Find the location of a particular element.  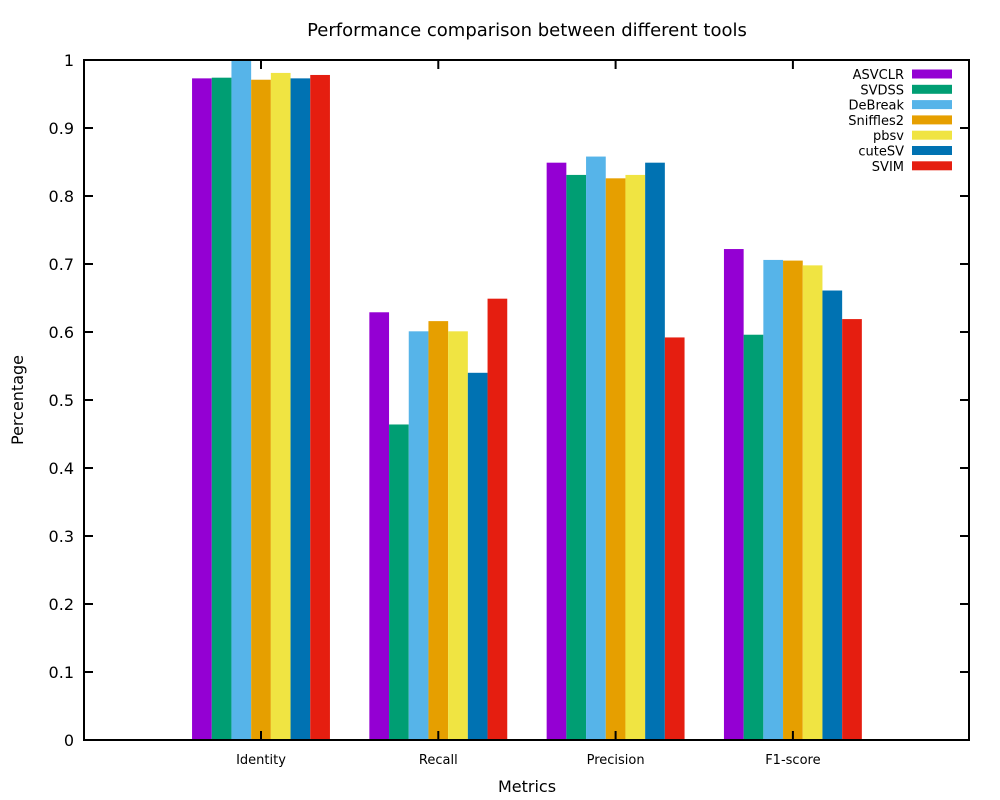

legend-label-asvclr: ASVCLR is located at coordinates (878, 75).